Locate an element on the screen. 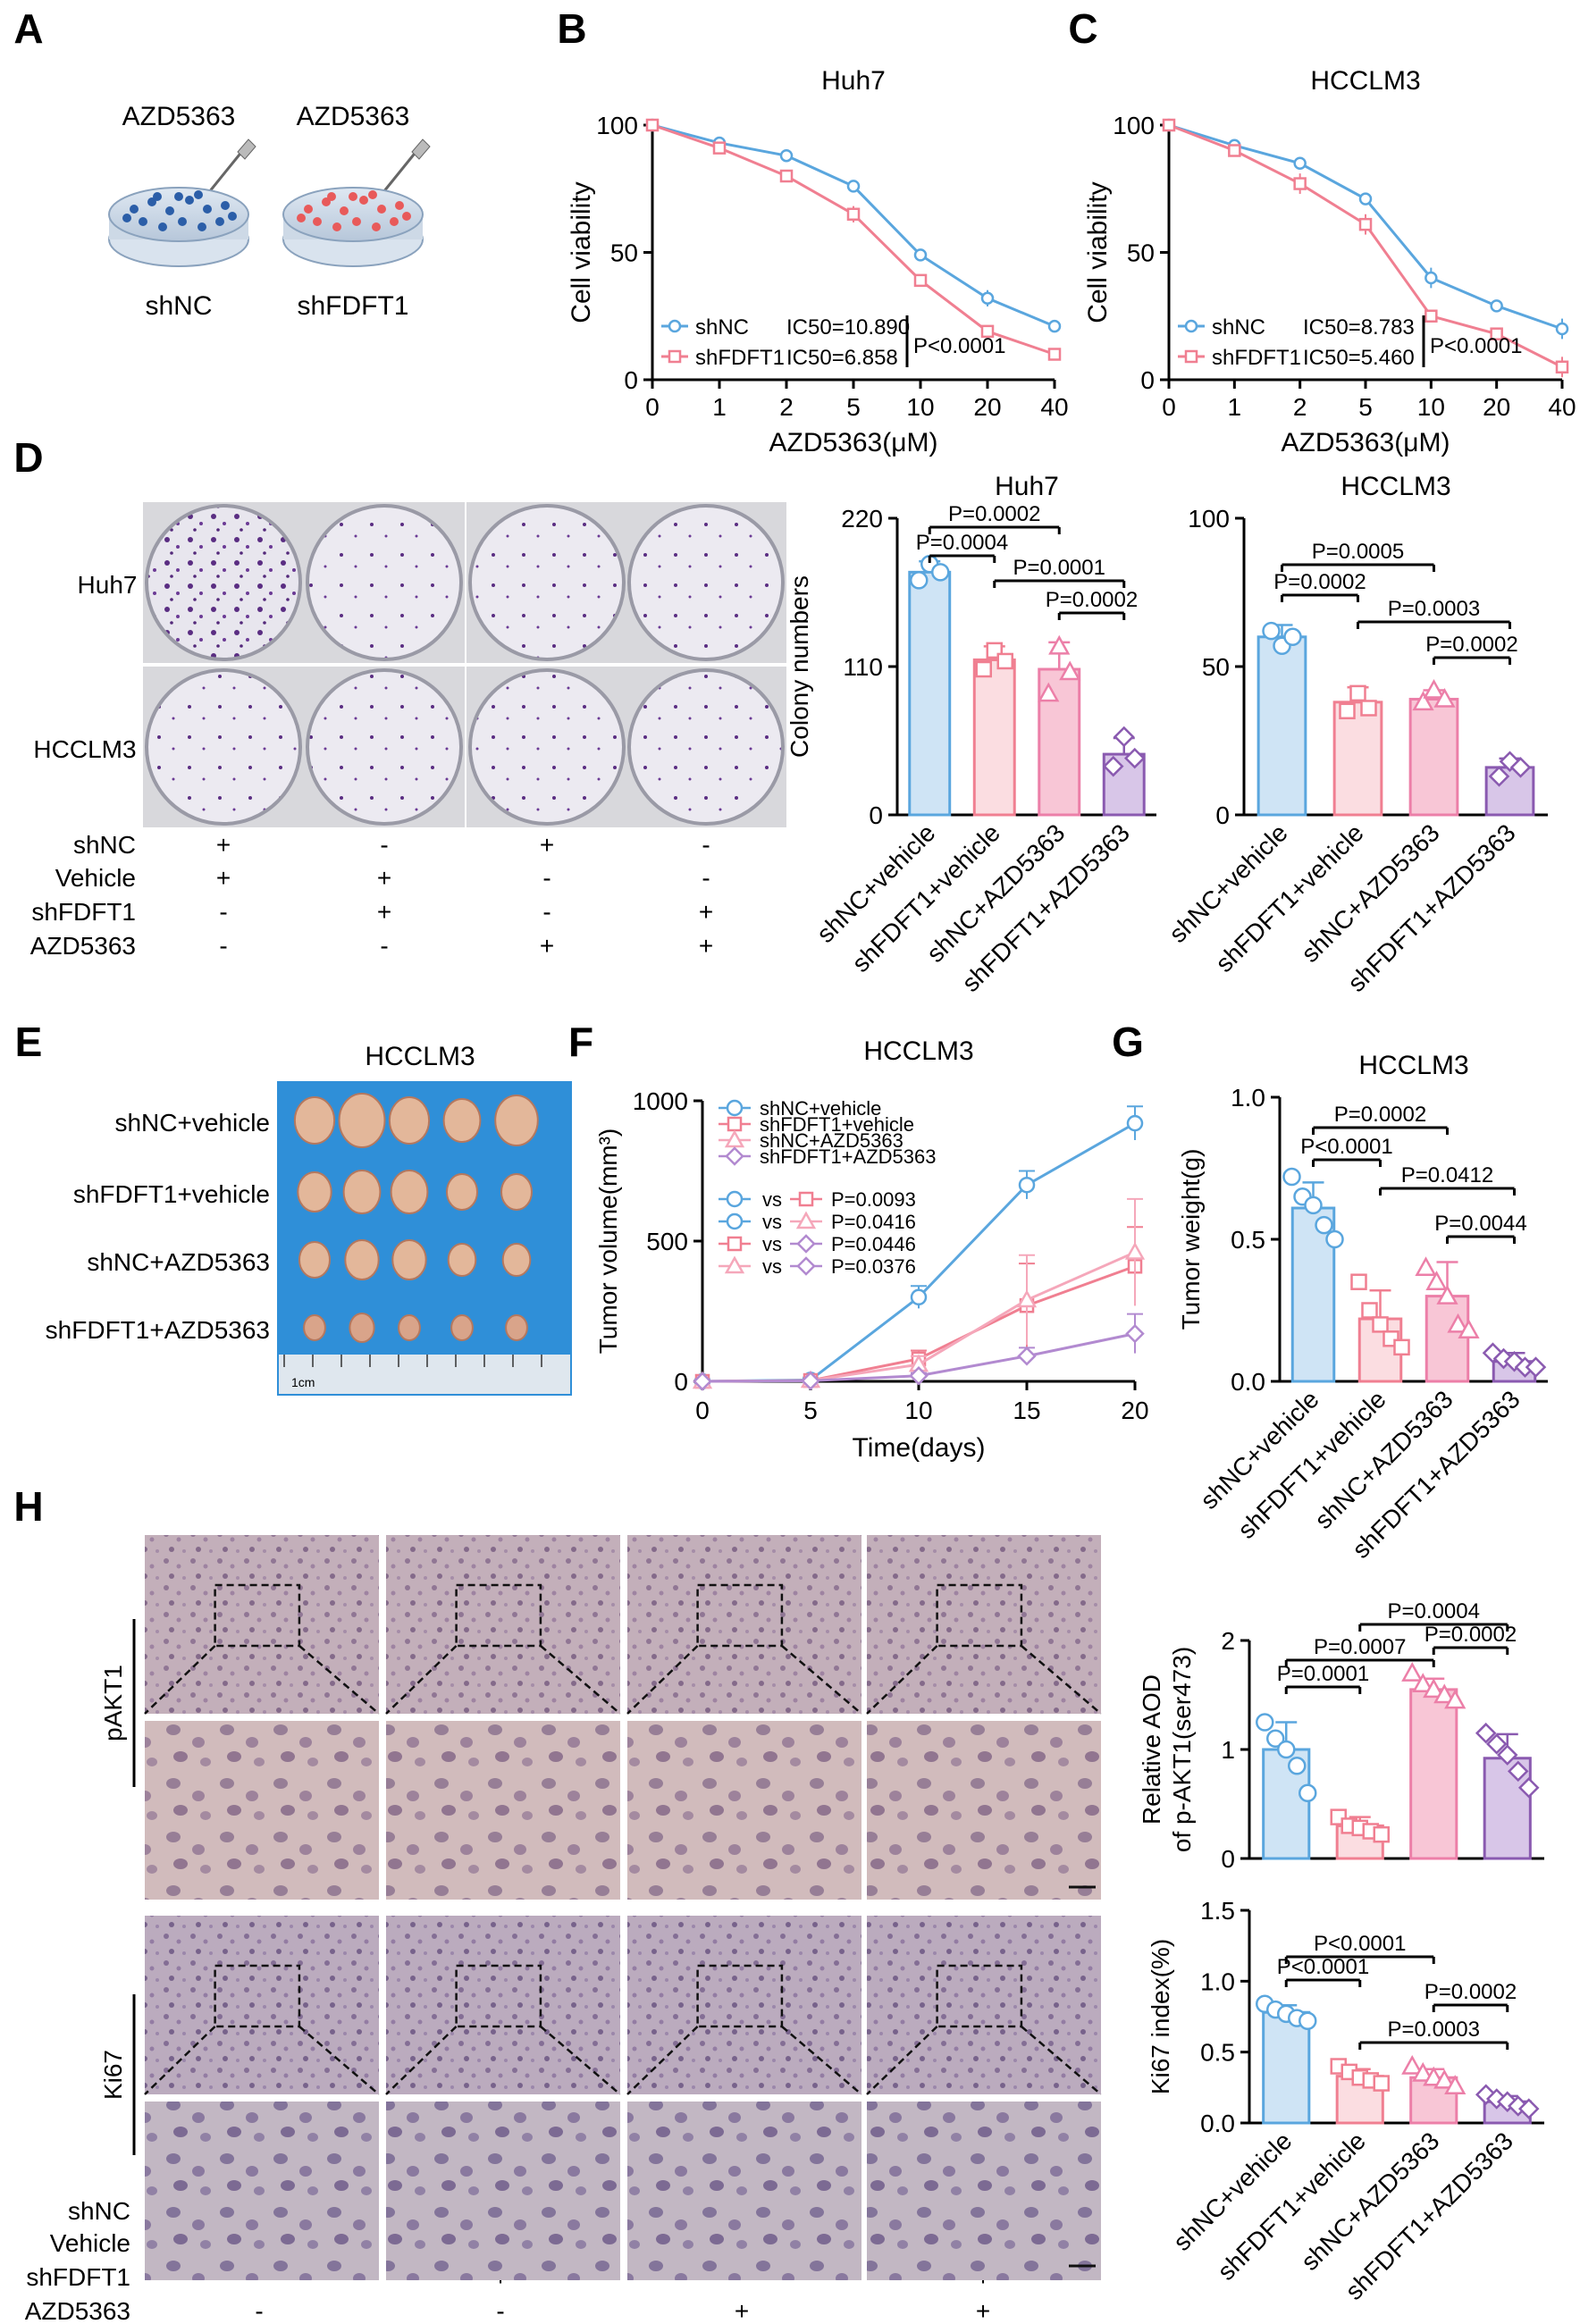 Image resolution: width=1580 pixels, height=2324 pixels. row-label-Ki67: Ki67 is located at coordinates (113, 2075).